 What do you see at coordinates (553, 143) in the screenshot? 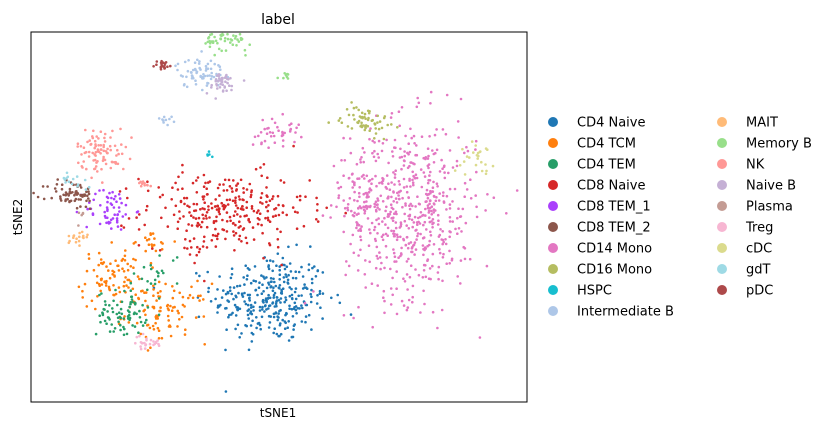
I see `legend-marker` at bounding box center [553, 143].